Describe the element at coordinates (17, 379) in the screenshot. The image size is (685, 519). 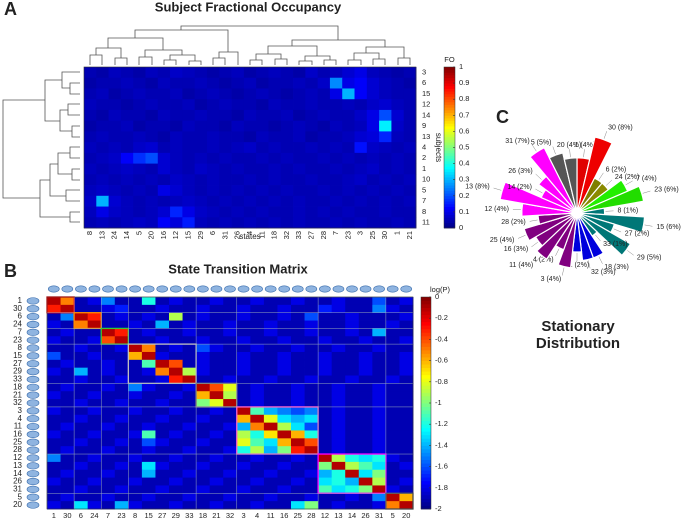
I see `y-tick-label: 33` at that location.